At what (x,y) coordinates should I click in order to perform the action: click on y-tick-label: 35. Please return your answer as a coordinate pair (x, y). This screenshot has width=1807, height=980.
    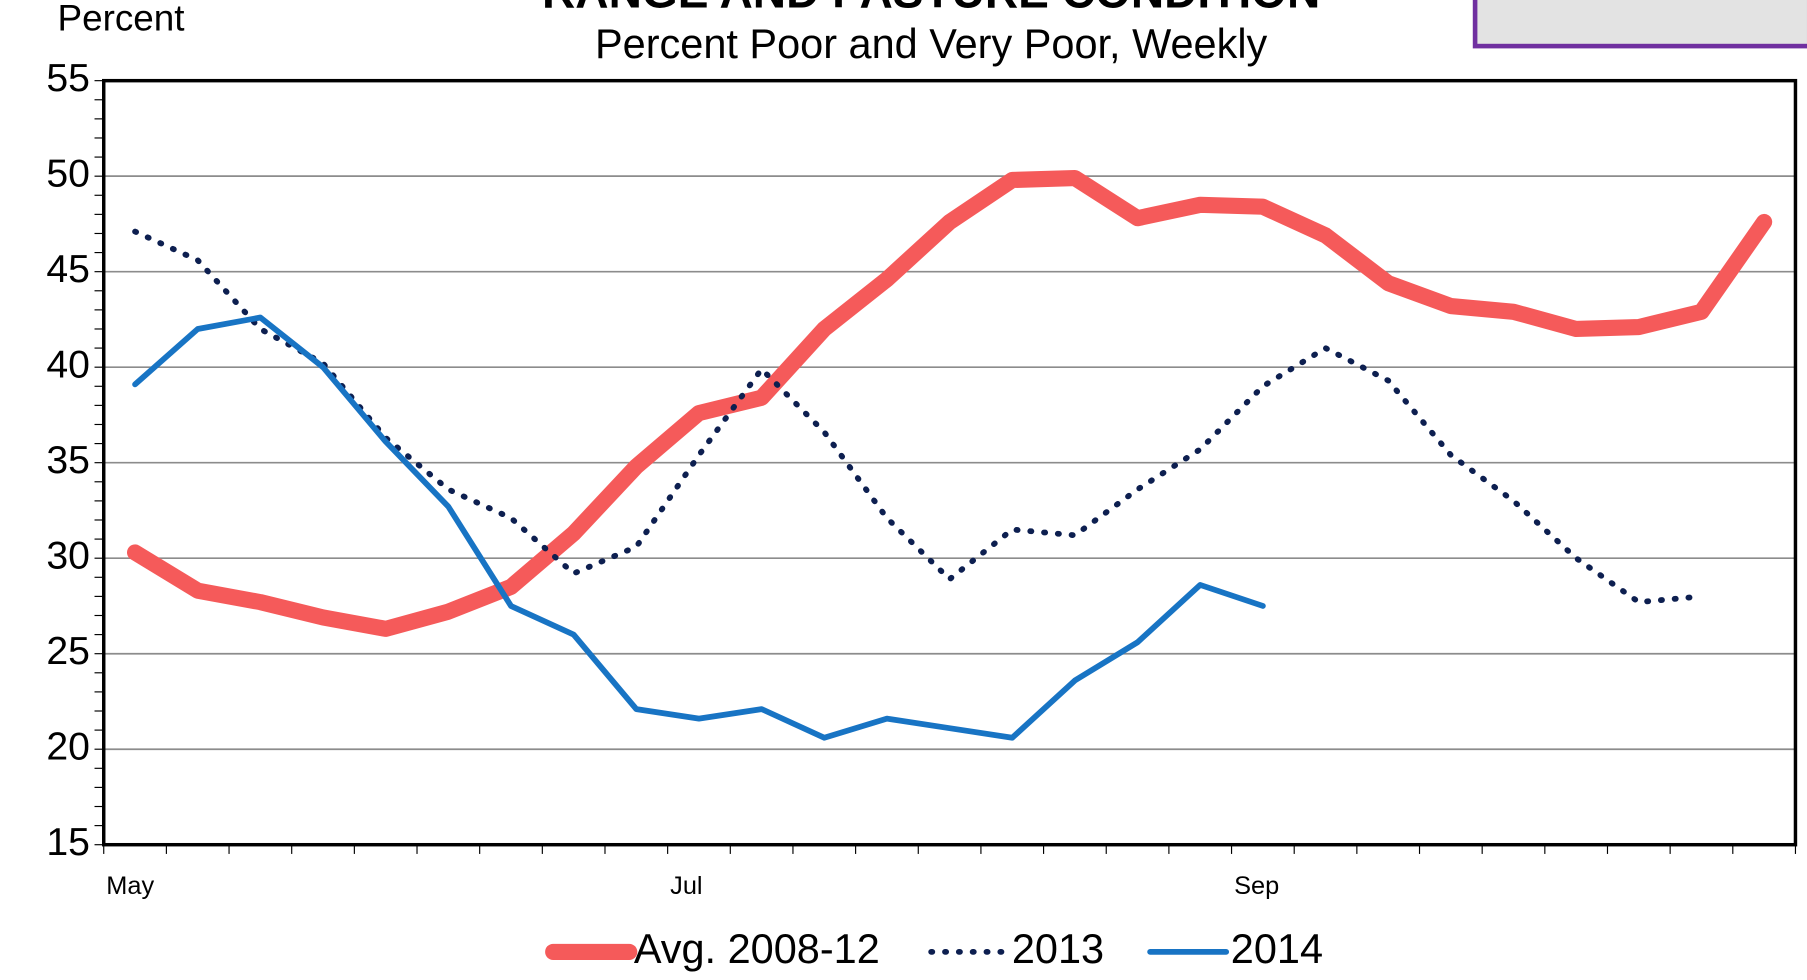
    Looking at the image, I should click on (68, 460).